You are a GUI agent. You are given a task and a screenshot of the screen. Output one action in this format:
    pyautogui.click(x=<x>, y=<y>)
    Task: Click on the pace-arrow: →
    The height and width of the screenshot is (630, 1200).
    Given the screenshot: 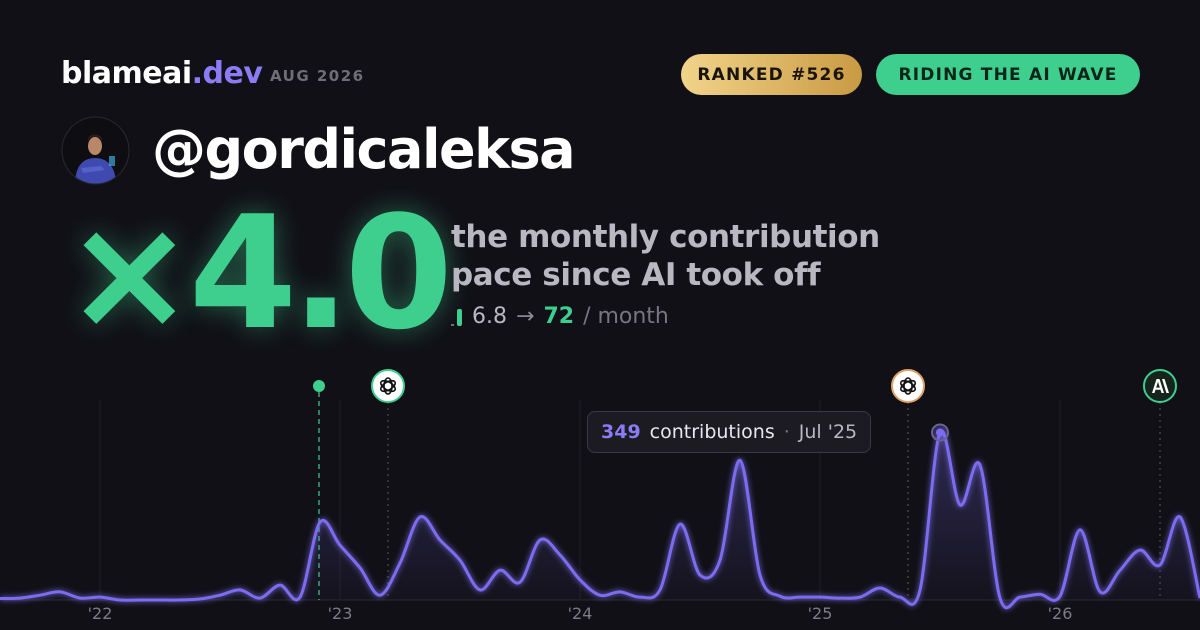 What is the action you would take?
    pyautogui.click(x=525, y=316)
    